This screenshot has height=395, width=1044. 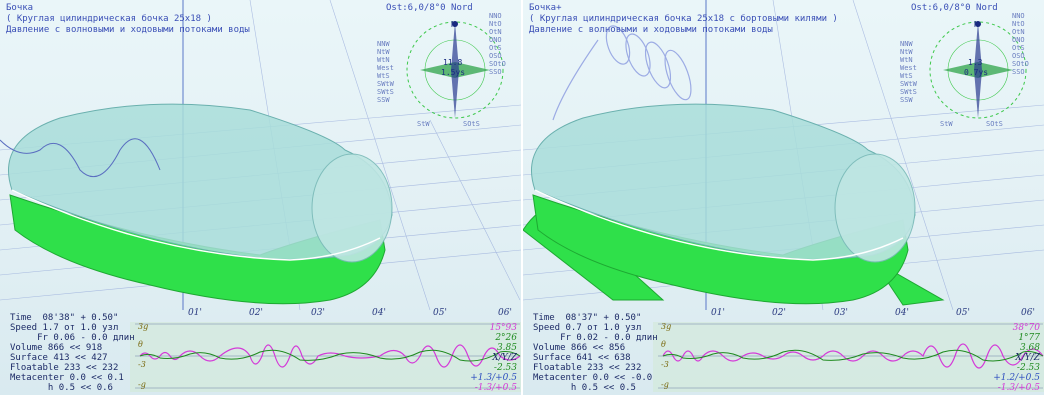 What do you see at coordinates (1016, 378) in the screenshot?
I see `value-offset-upper: +1.2/+0.5` at bounding box center [1016, 378].